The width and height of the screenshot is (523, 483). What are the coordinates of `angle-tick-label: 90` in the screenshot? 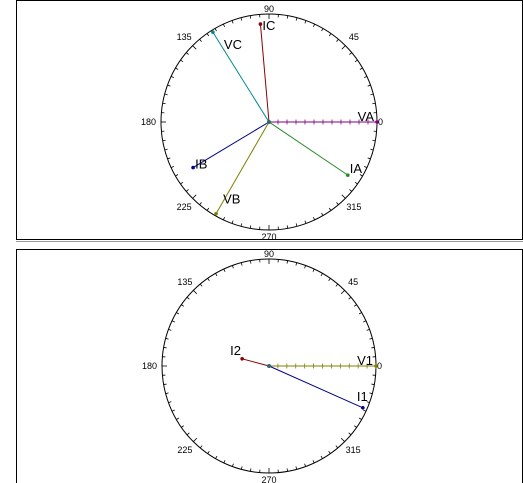 It's located at (269, 254).